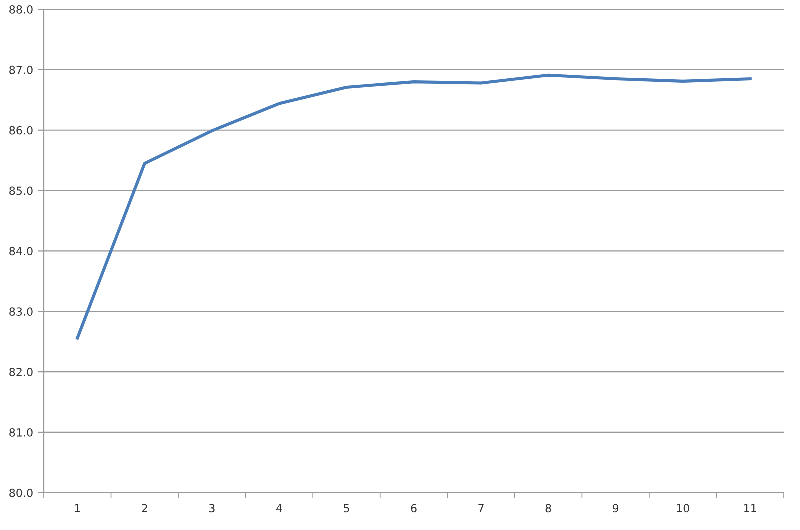  I want to click on y-tick-label: 88.0, so click(21, 10).